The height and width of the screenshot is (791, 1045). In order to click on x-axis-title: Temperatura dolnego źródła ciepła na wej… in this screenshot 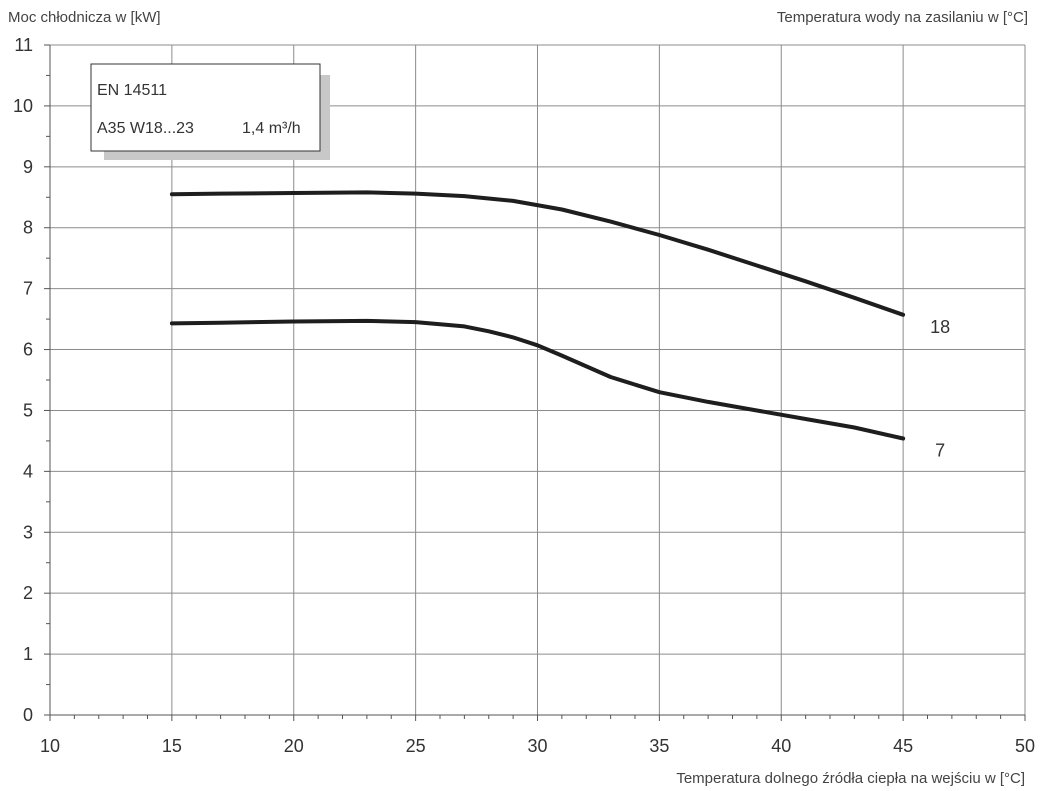, I will do `click(850, 778)`.